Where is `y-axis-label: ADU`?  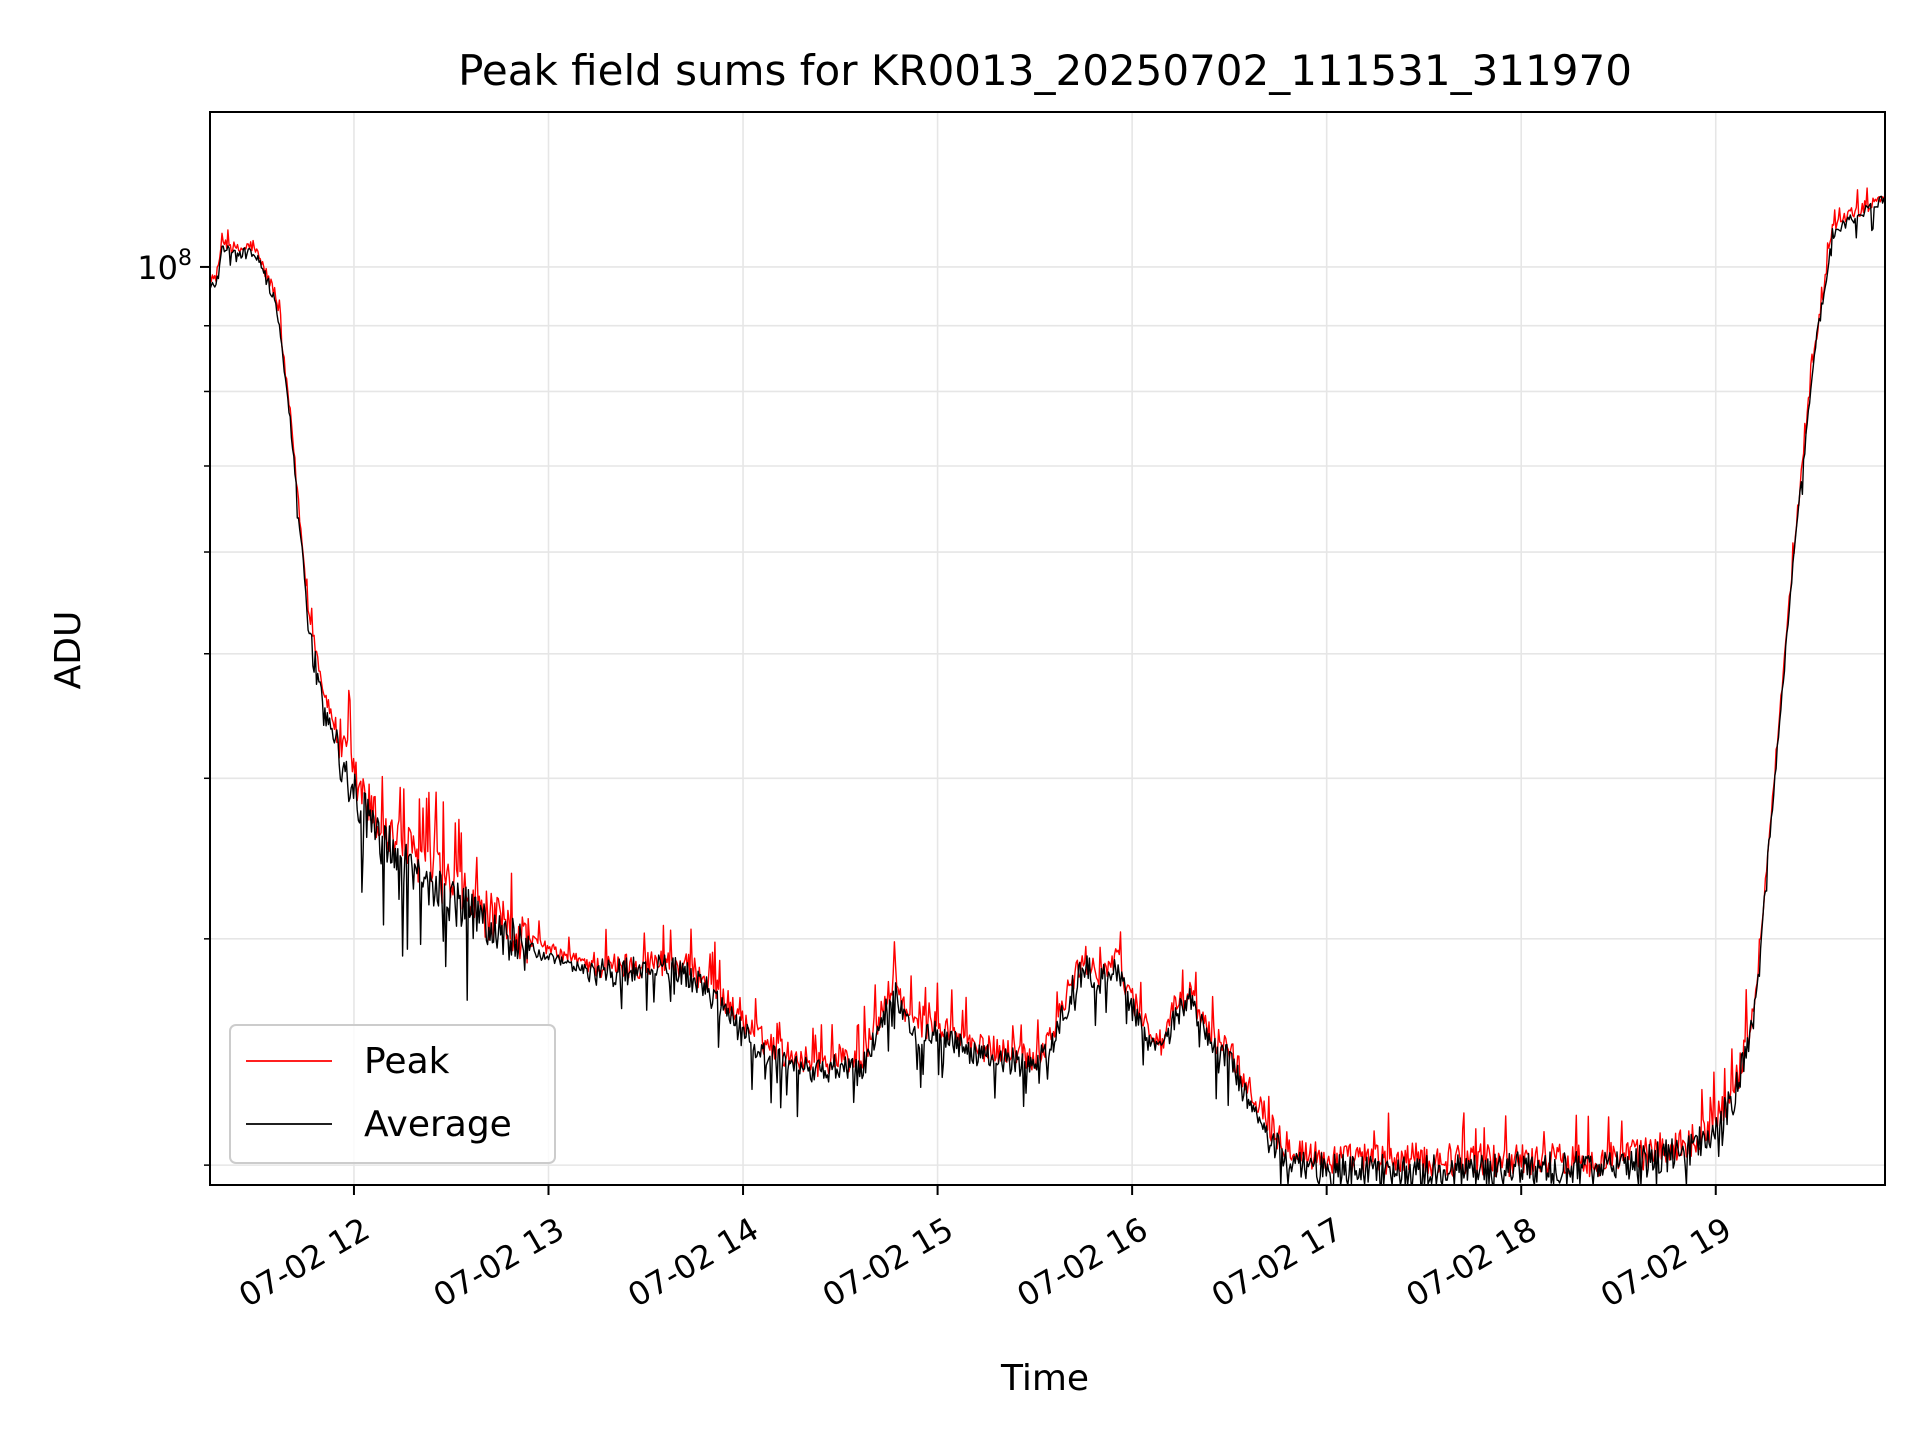
y-axis-label: ADU is located at coordinates (68, 650).